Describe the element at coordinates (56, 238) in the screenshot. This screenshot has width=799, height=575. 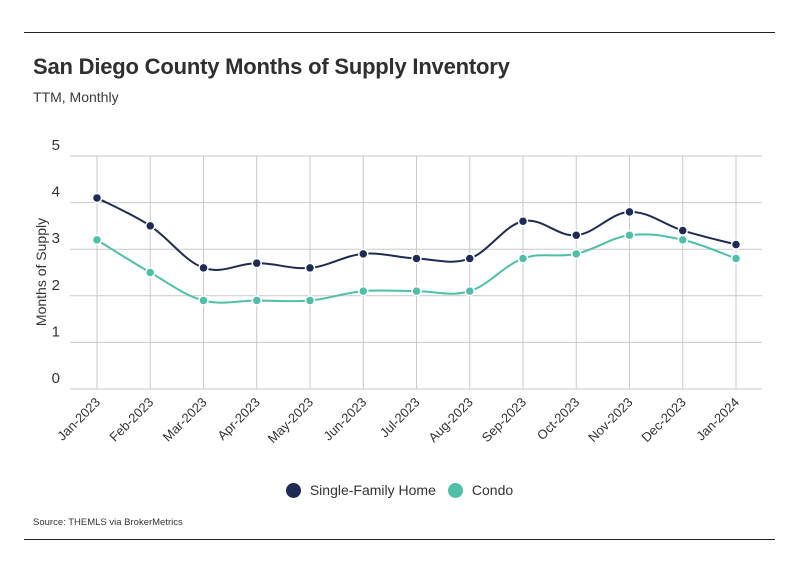
I see `y-tick-label: 3` at that location.